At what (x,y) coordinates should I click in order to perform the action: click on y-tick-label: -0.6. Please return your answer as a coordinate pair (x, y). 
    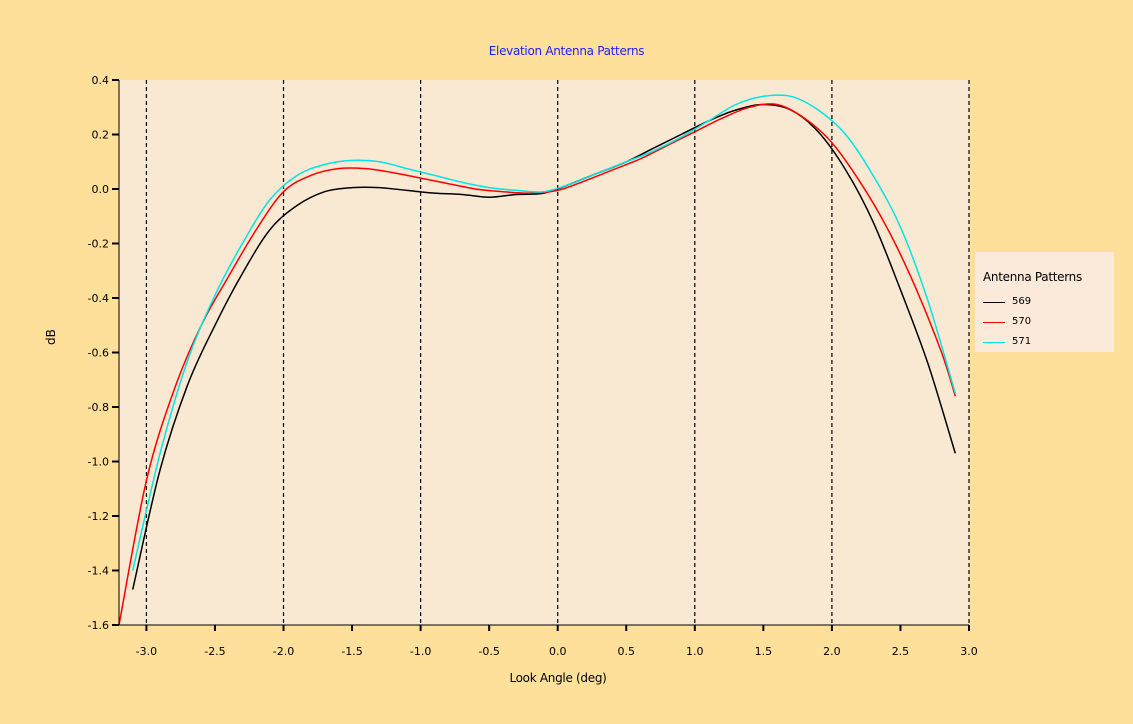
    Looking at the image, I should click on (98, 353).